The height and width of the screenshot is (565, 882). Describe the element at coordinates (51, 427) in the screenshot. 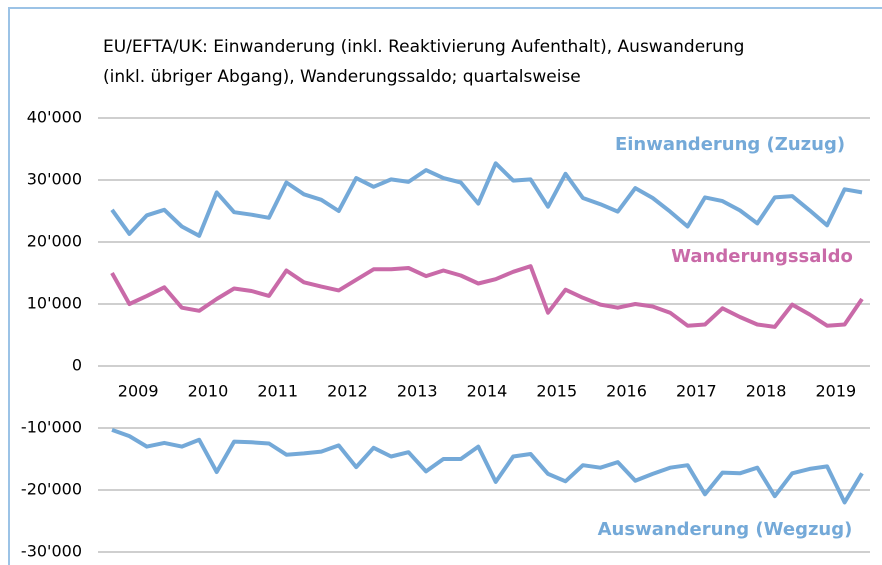

I see `y-tick-label: -10'000` at that location.